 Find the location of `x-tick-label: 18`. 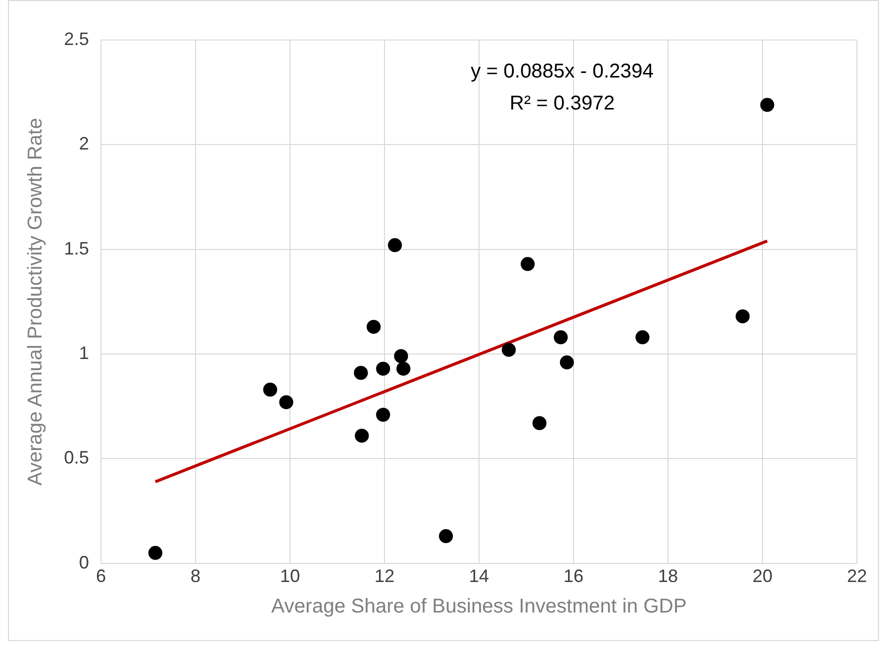

x-tick-label: 18 is located at coordinates (668, 576).